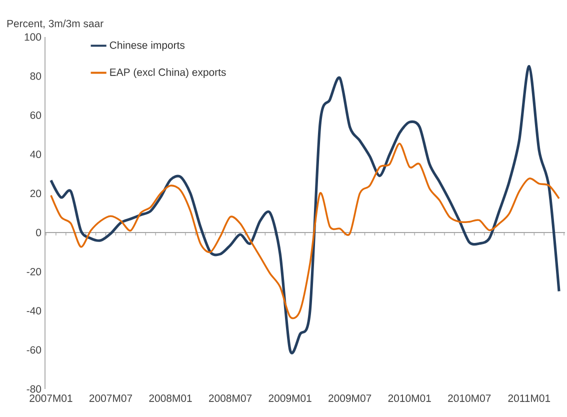 The height and width of the screenshot is (417, 567). Describe the element at coordinates (230, 398) in the screenshot. I see `x-tick-label: 2008M07` at that location.